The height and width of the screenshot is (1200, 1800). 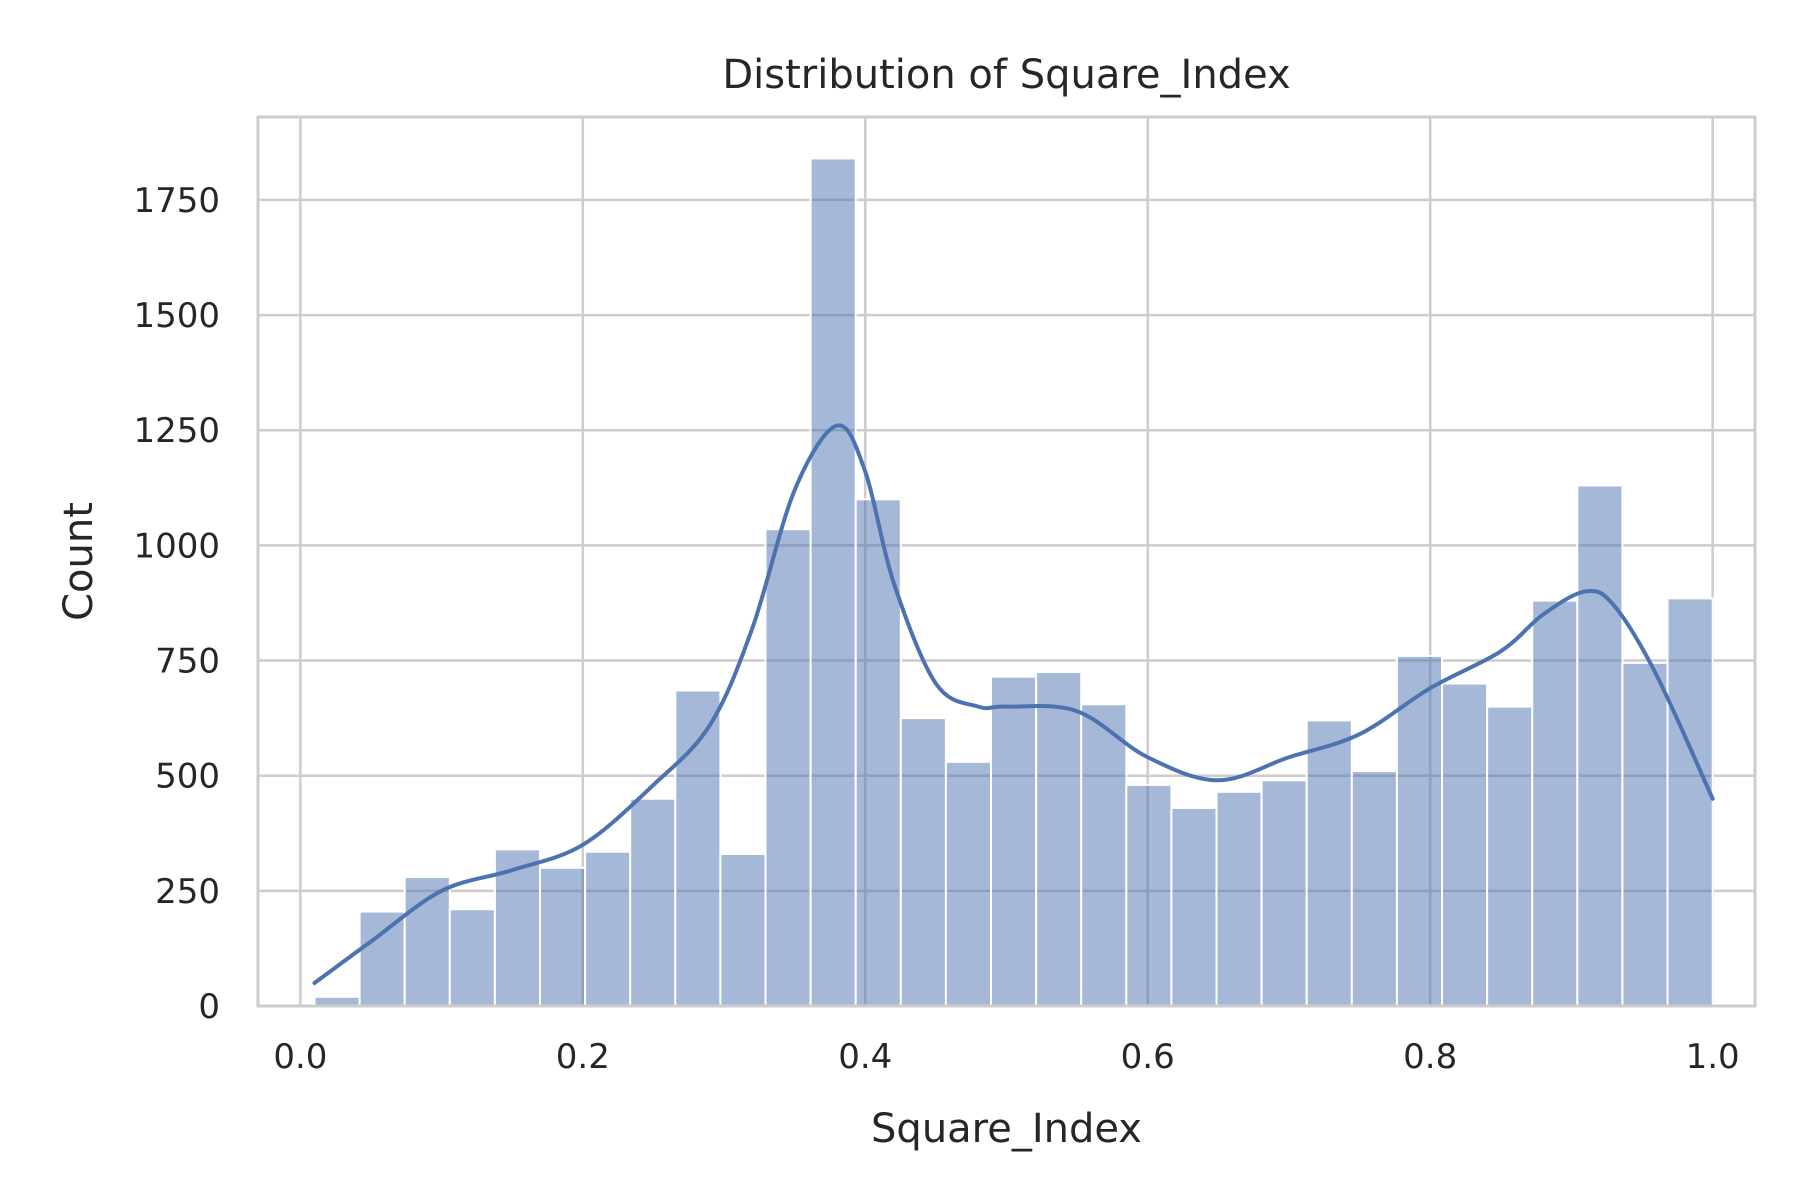 What do you see at coordinates (1430, 1057) in the screenshot?
I see `x-tick-label: 0.8` at bounding box center [1430, 1057].